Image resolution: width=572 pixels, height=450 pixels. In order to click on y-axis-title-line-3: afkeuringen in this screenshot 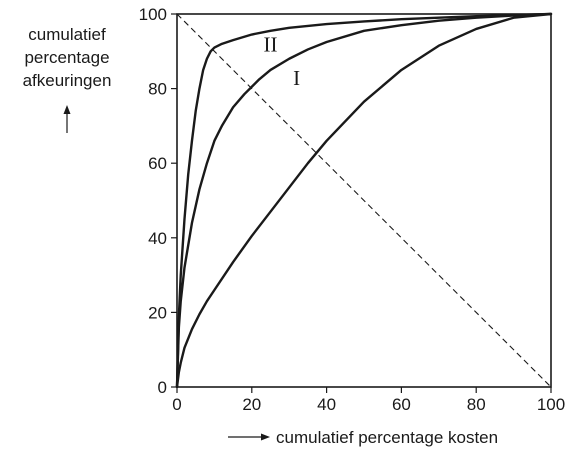, I will do `click(67, 80)`.